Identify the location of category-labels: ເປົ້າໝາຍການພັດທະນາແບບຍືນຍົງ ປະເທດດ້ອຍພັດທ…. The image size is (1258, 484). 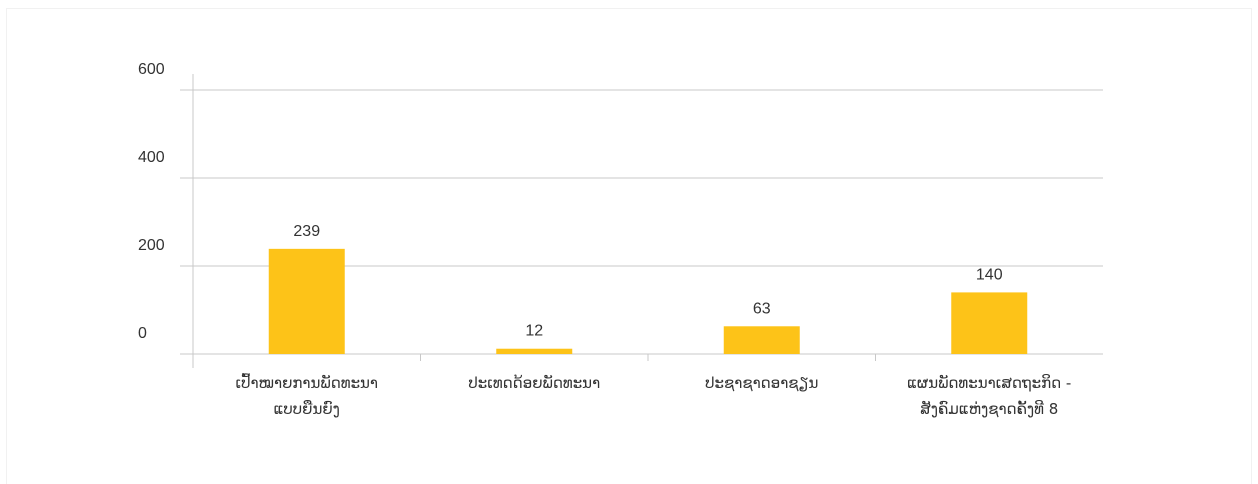
(653, 394).